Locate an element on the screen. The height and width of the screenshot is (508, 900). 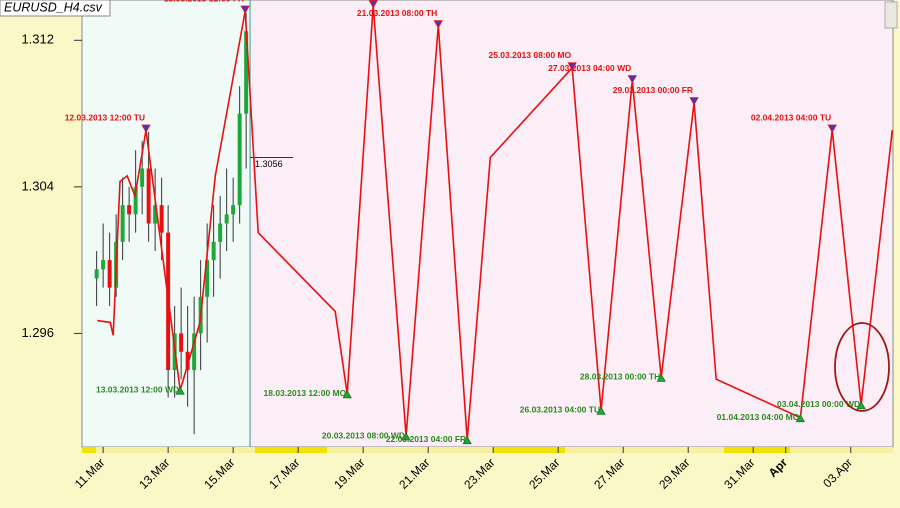
axis-strip is located at coordinates (487, 450).